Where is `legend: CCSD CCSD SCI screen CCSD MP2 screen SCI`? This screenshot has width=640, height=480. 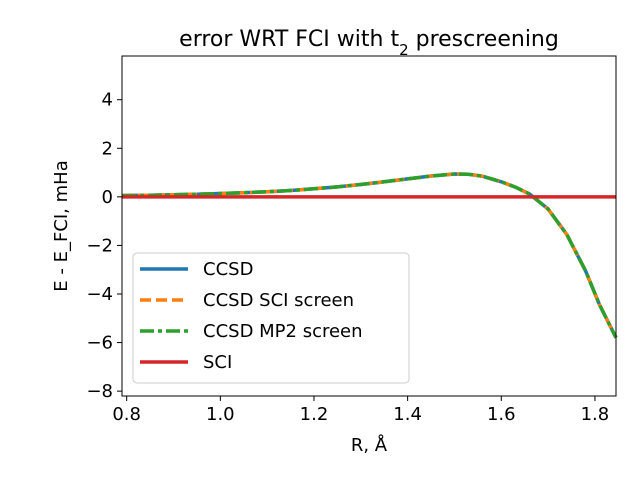 legend: CCSD CCSD SCI screen CCSD MP2 screen SCI is located at coordinates (271, 318).